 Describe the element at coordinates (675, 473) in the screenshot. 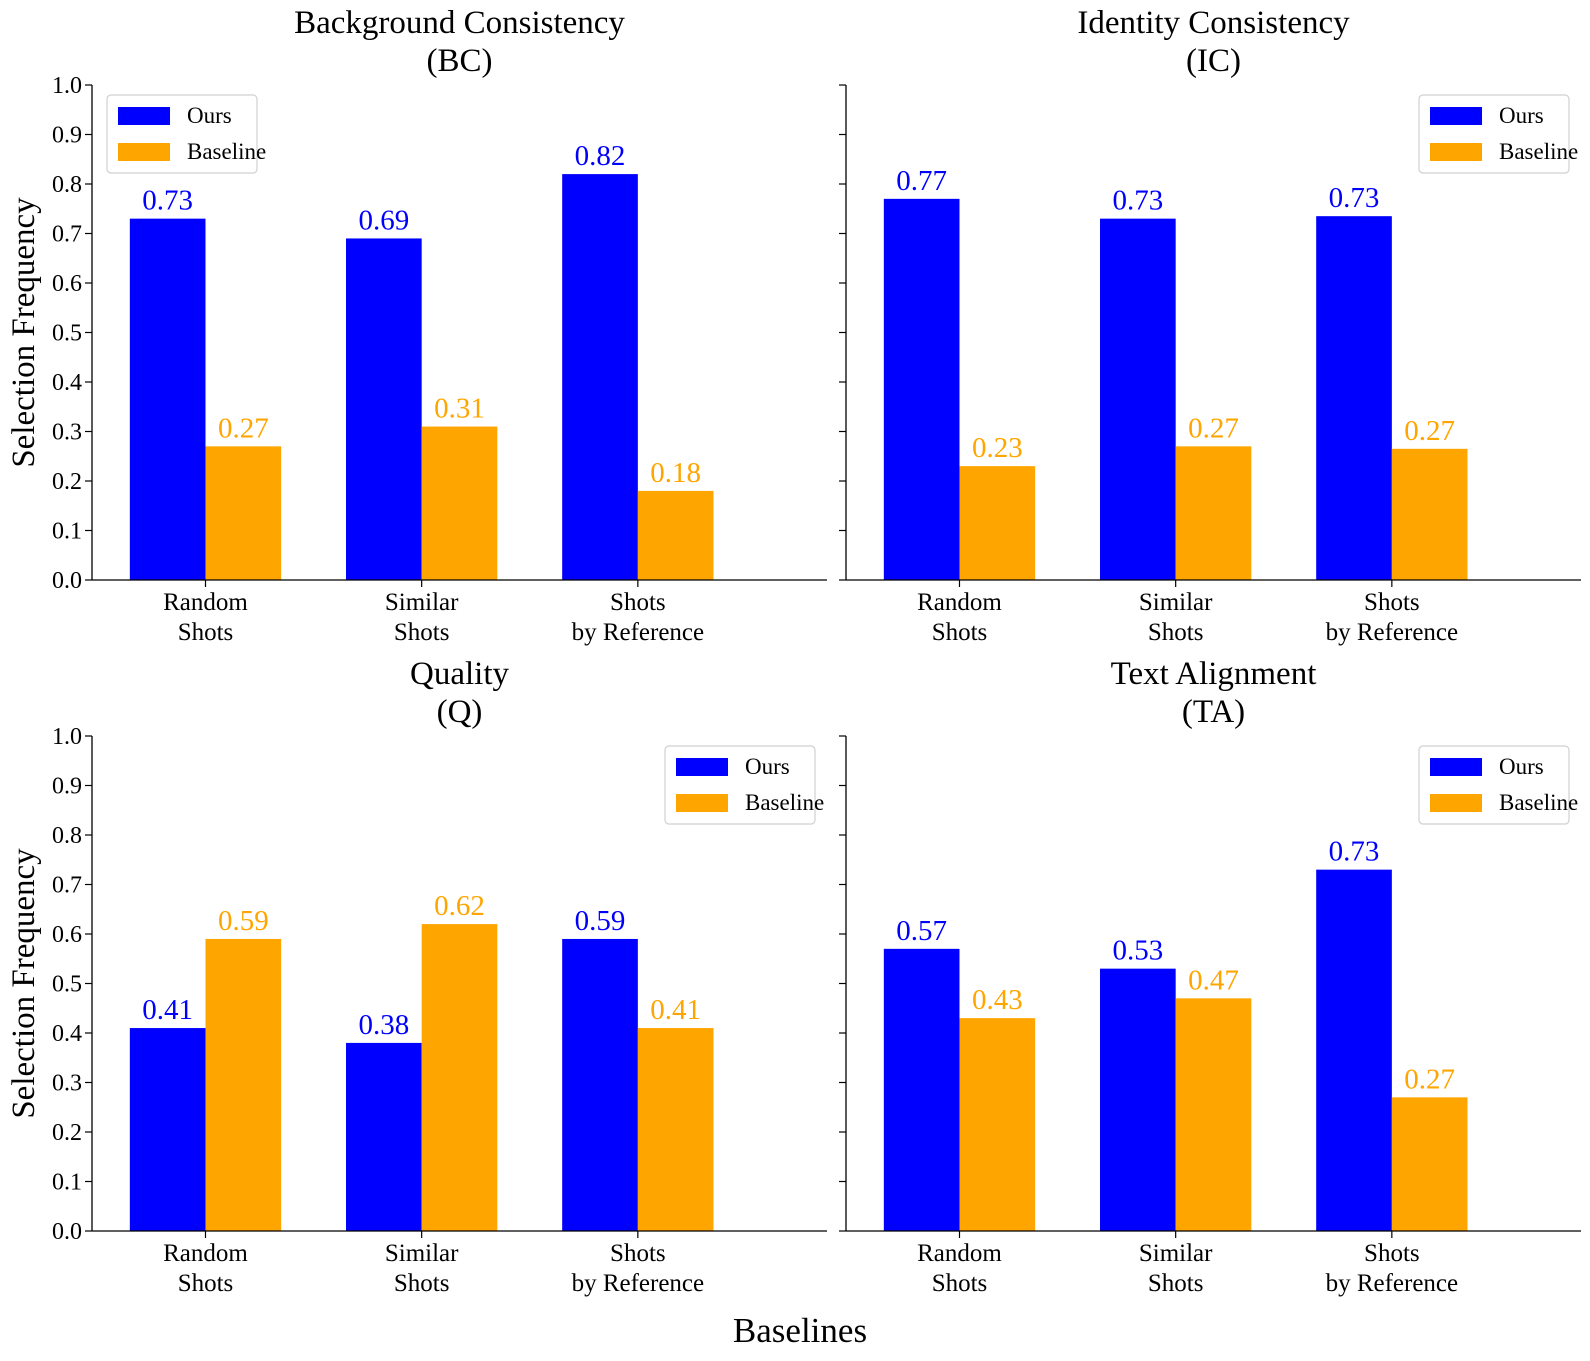

I see `value-label: 0.18` at that location.